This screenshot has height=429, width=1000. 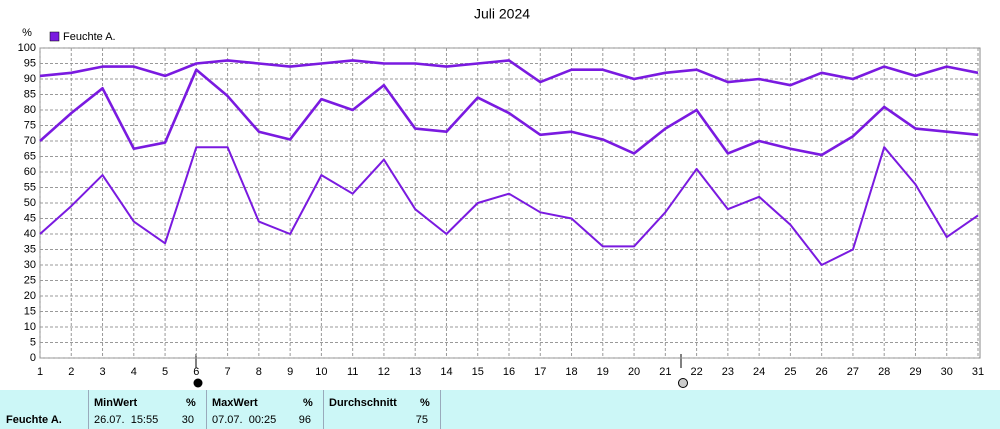 I want to click on column-value: 96, so click(x=304, y=420).